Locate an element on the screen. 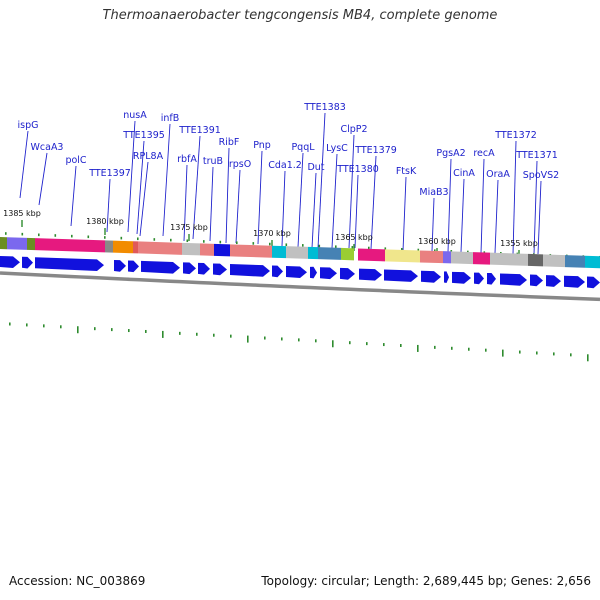 The image size is (600, 600). gene-label-reca: recA is located at coordinates (484, 153).